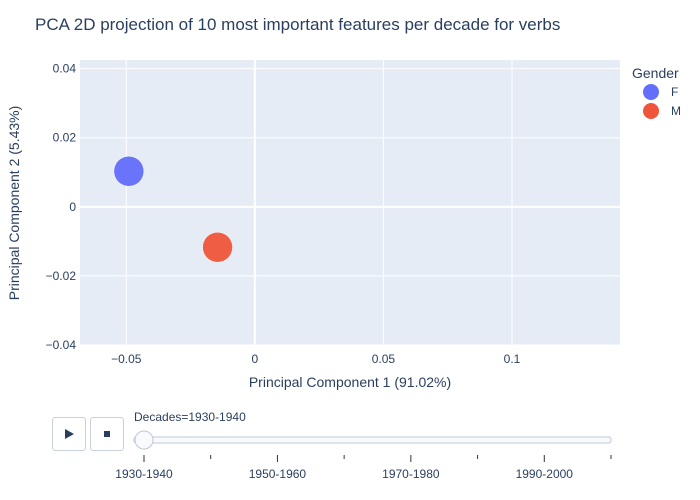 The height and width of the screenshot is (500, 700). Describe the element at coordinates (651, 92) in the screenshot. I see `legend-marker-F` at that location.